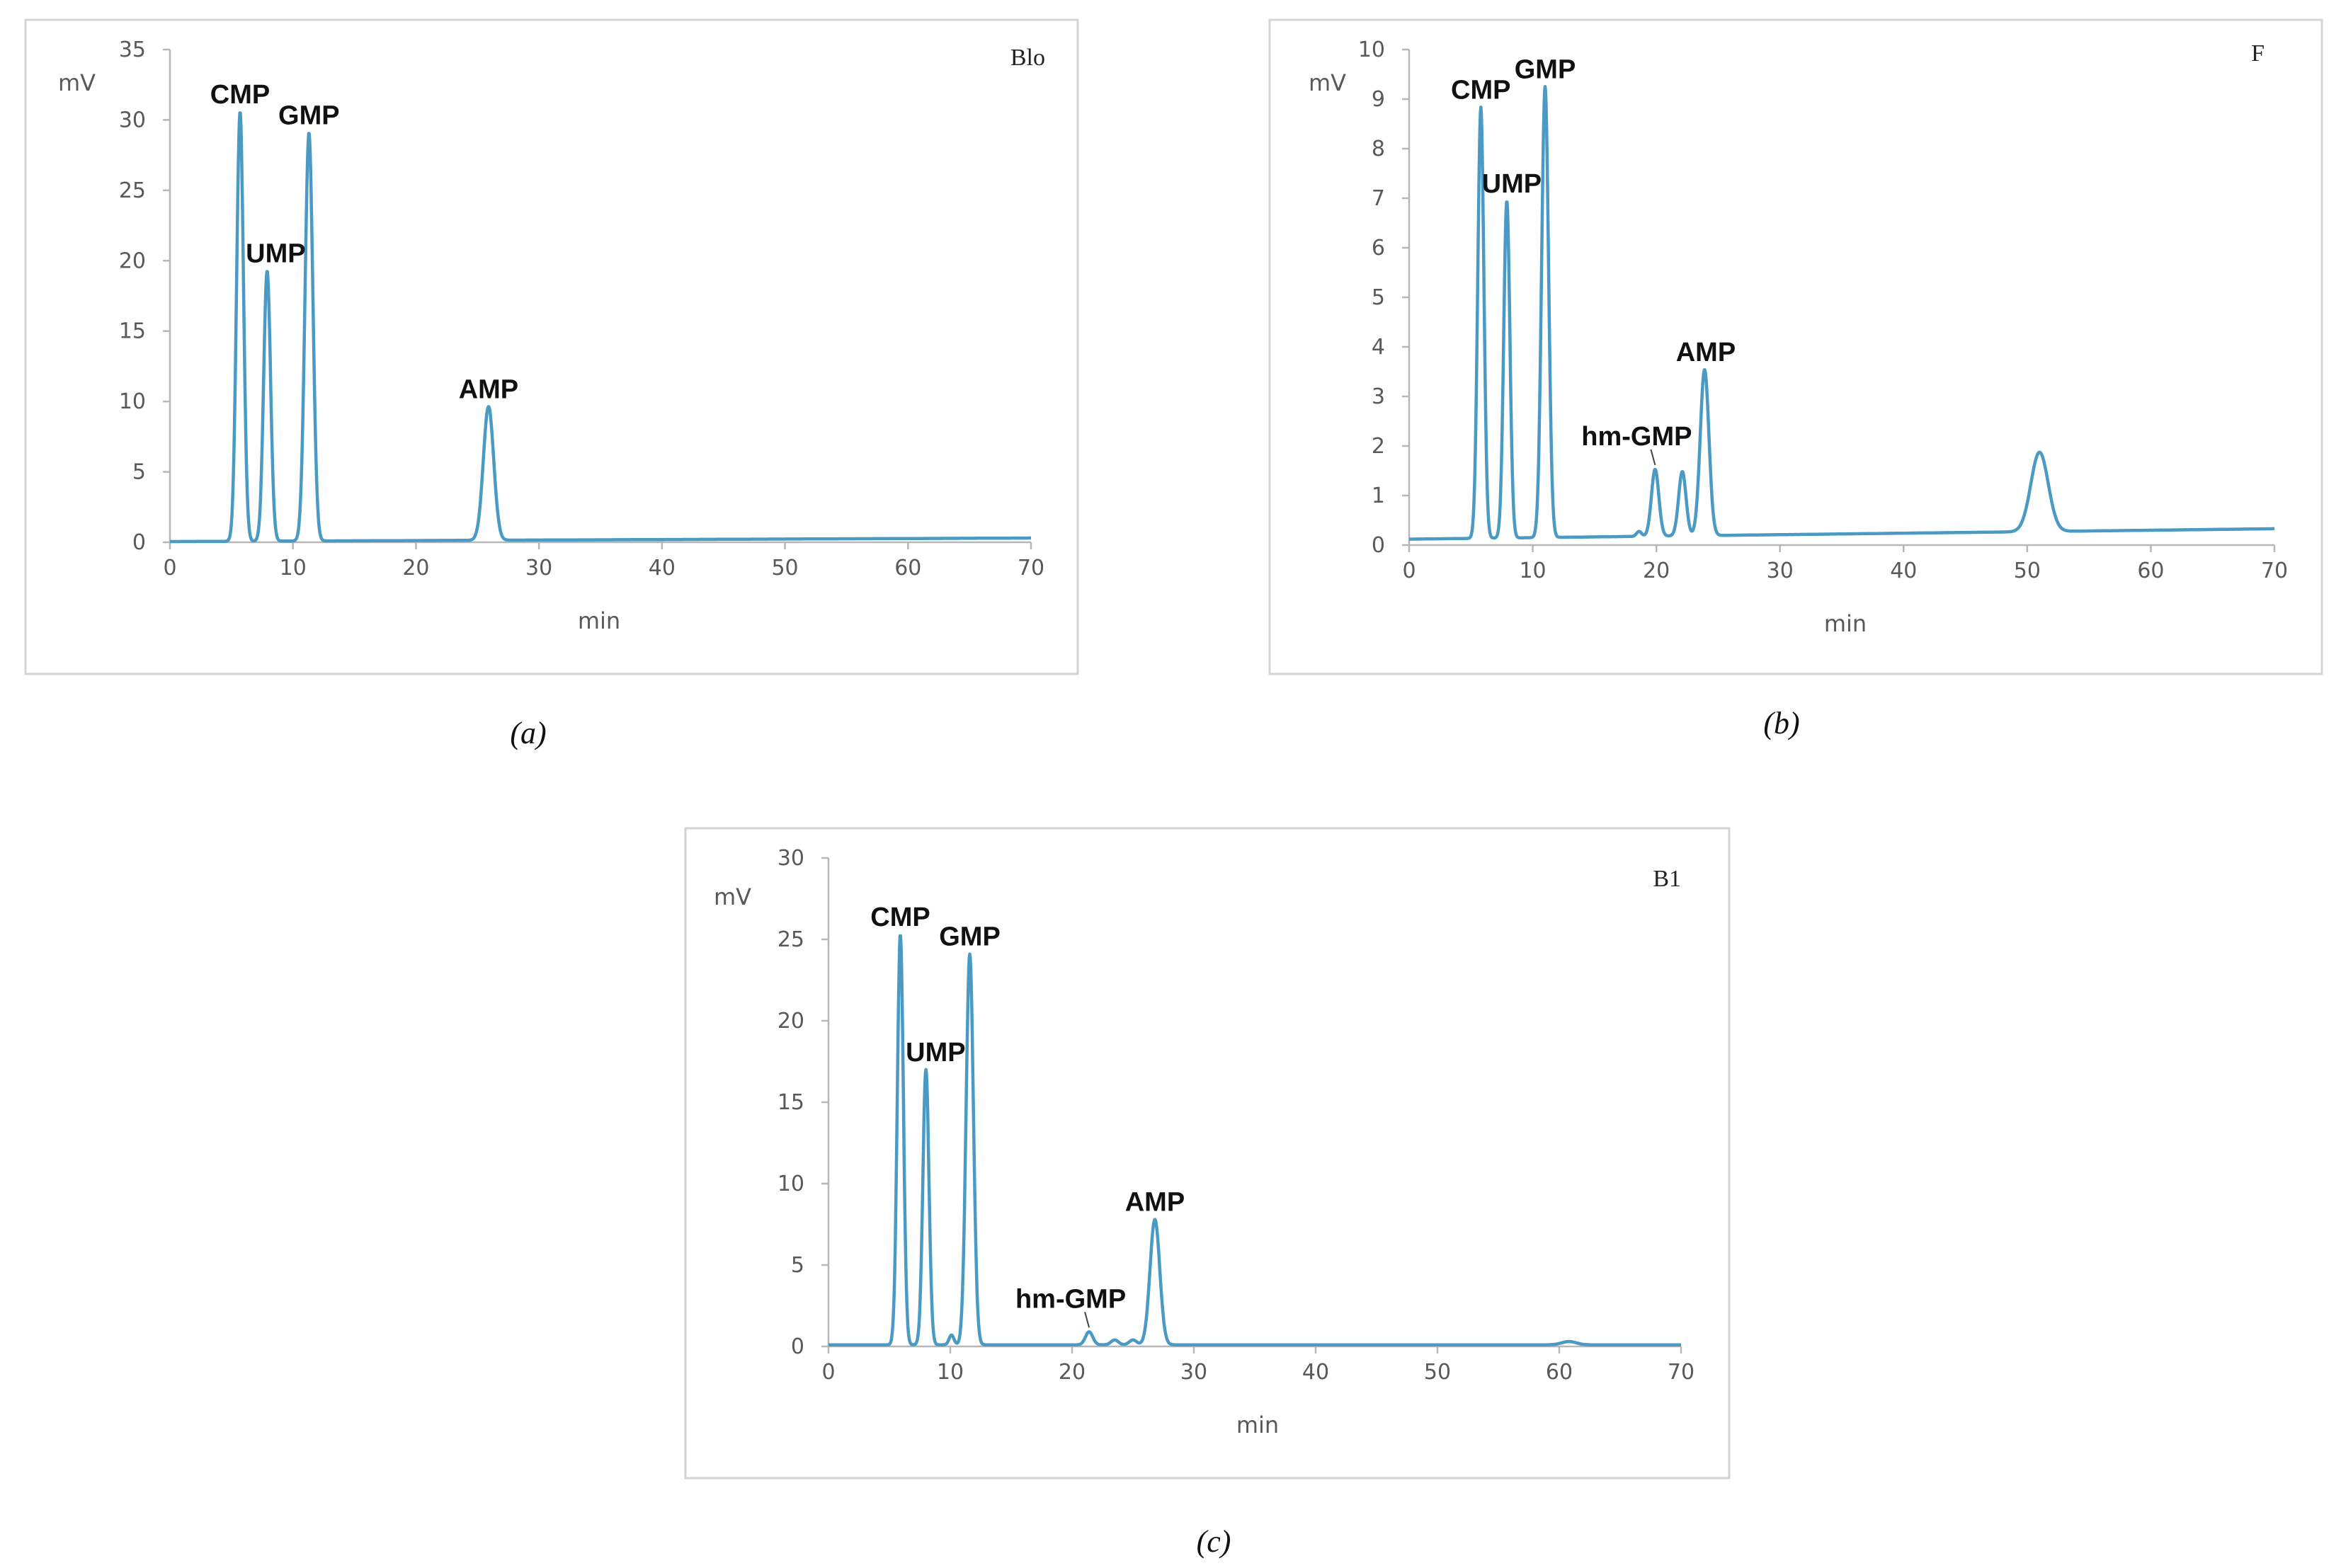 This screenshot has height=1568, width=2341. I want to click on y-tick-label: 6, so click(1378, 248).